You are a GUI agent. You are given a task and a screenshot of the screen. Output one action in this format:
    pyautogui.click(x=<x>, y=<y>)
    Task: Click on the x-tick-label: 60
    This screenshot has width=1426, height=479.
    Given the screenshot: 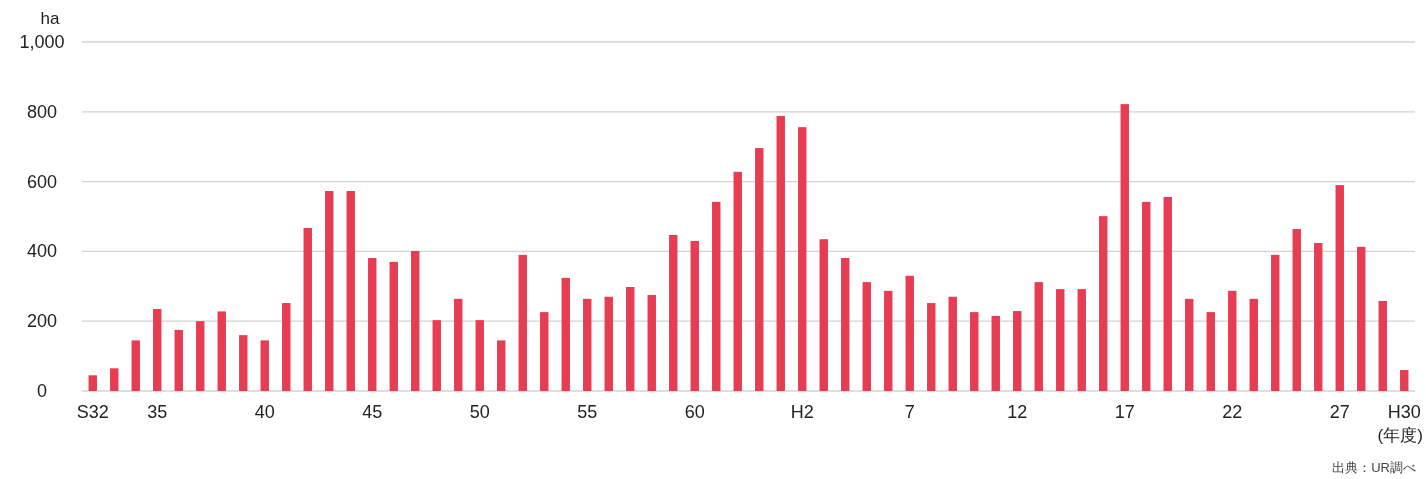 What is the action you would take?
    pyautogui.click(x=694, y=412)
    